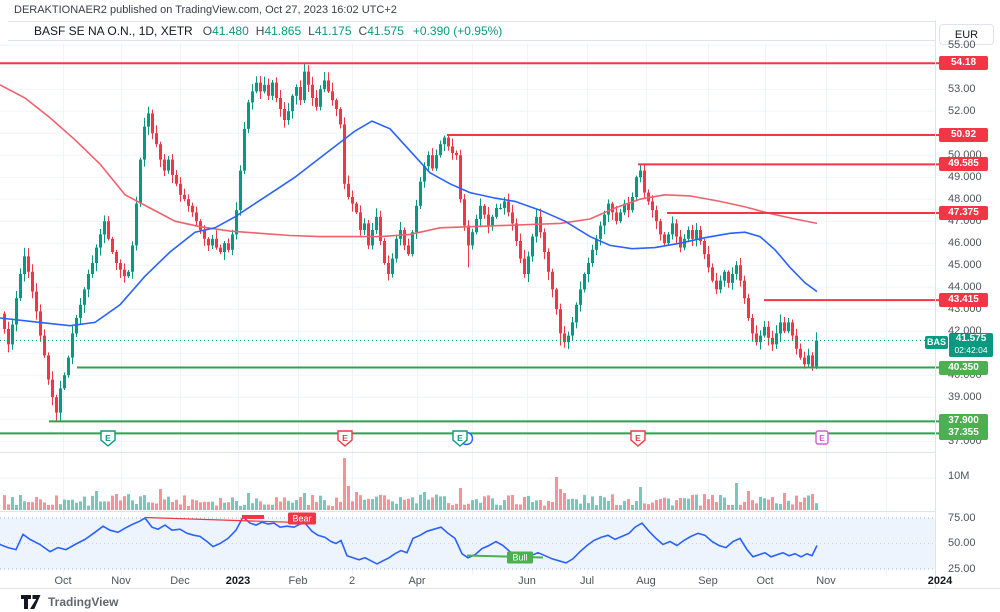 This screenshot has height=612, width=1000. Describe the element at coordinates (965, 242) in the screenshot. I see `price-tick: 46.000` at that location.